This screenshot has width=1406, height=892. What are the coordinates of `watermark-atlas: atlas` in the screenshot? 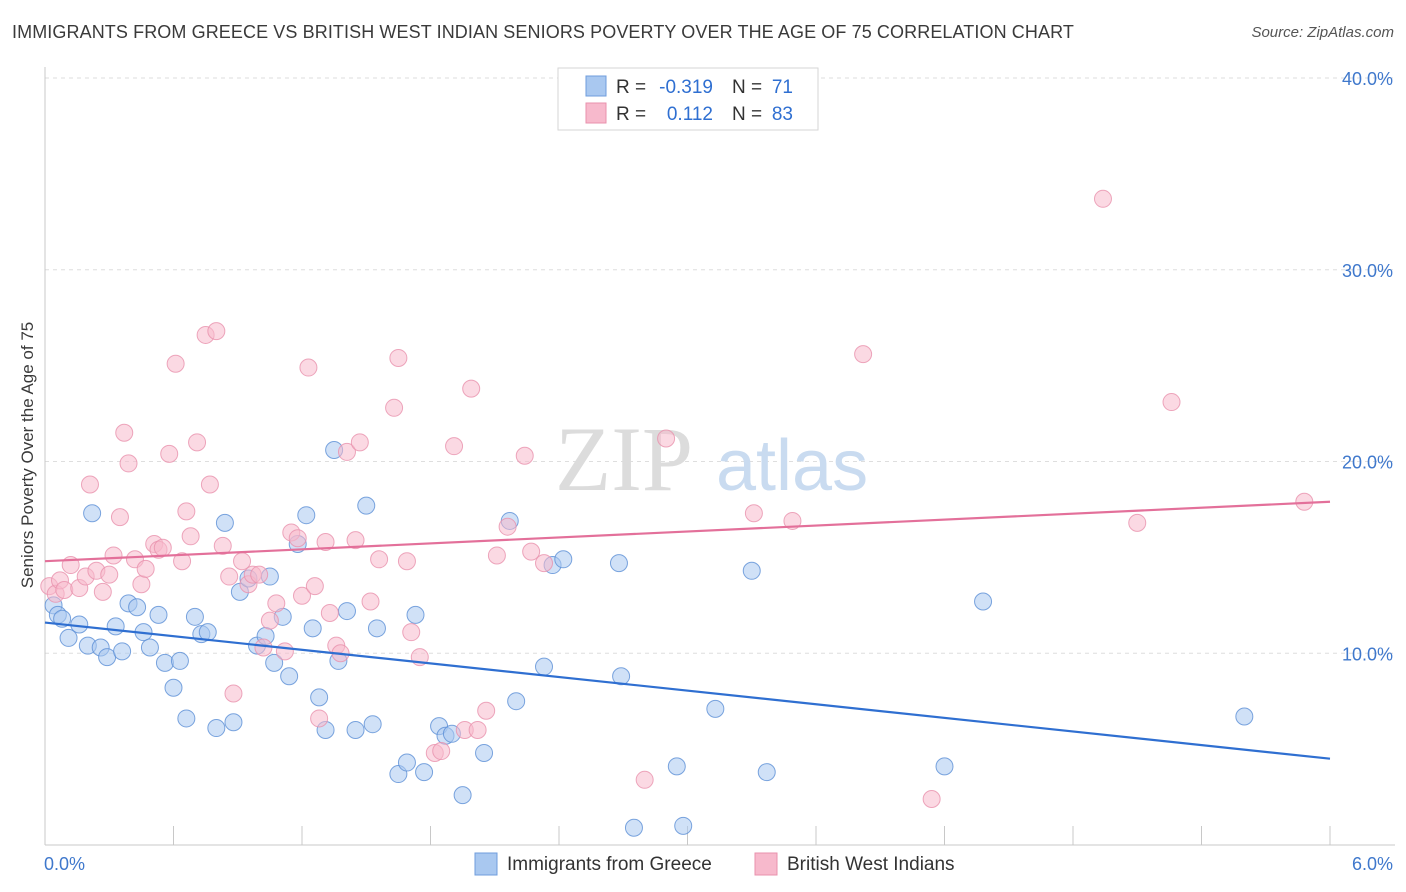 It's located at (792, 466).